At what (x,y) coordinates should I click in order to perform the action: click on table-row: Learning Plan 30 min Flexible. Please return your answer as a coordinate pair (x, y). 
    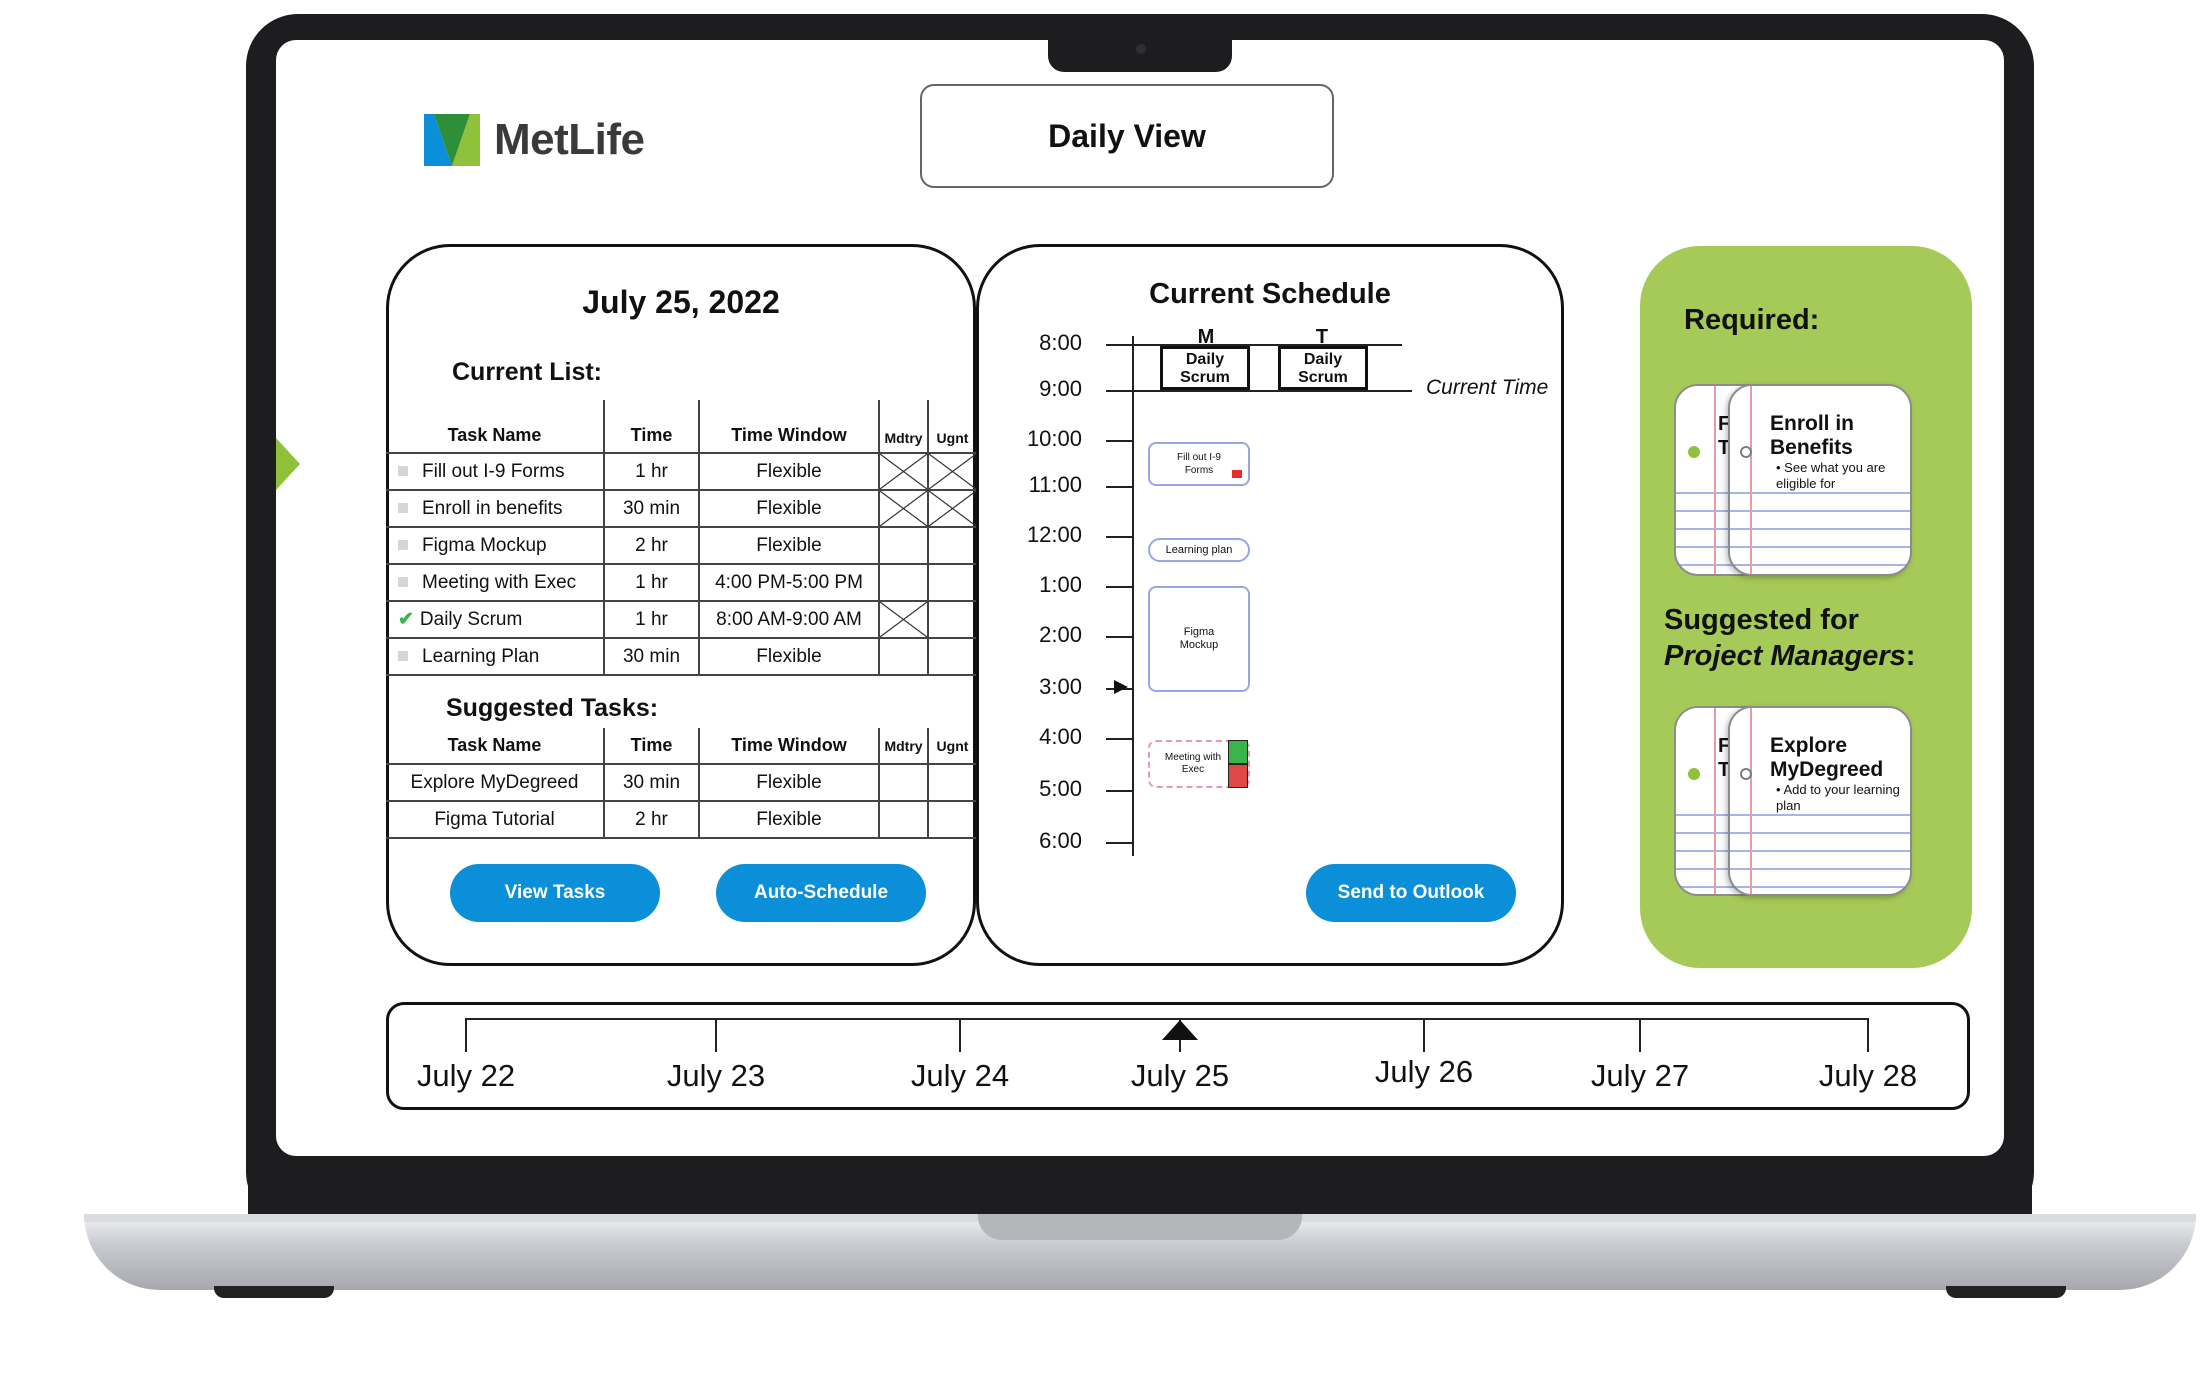
    Looking at the image, I should click on (681, 656).